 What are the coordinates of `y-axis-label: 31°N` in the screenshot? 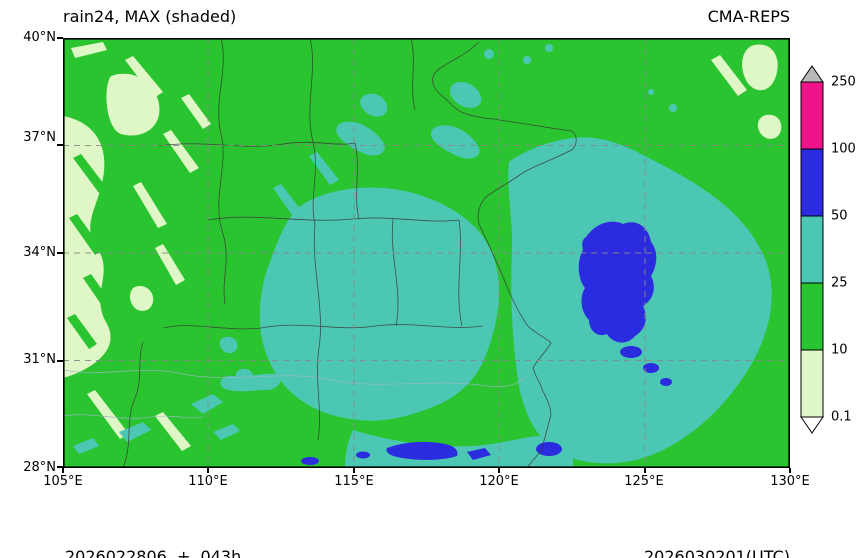 It's located at (39, 359).